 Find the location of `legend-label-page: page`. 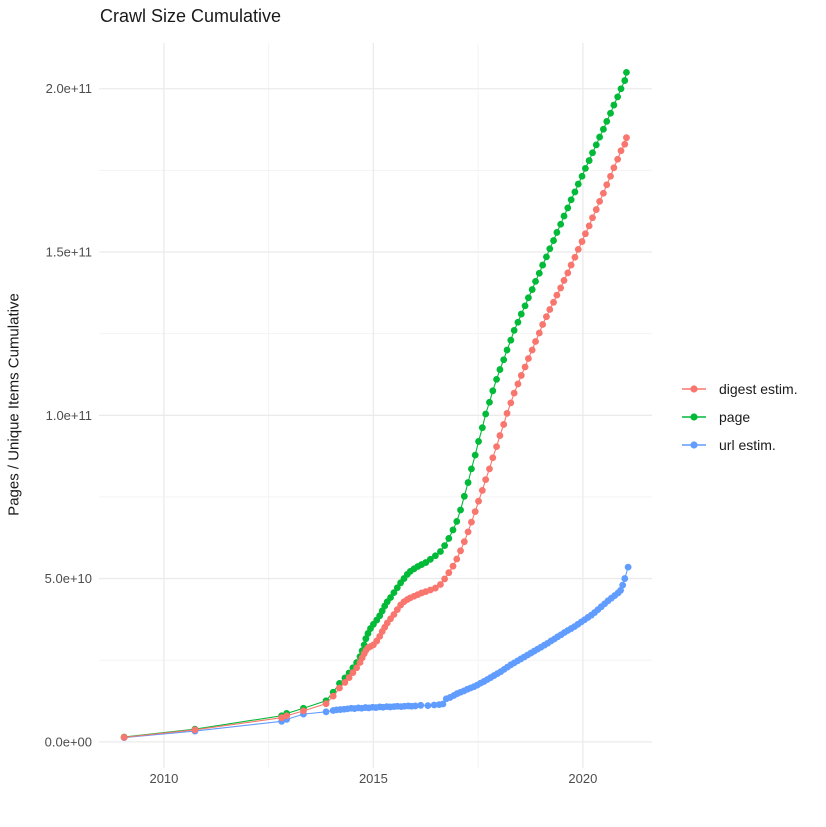

legend-label-page: page is located at coordinates (735, 416).